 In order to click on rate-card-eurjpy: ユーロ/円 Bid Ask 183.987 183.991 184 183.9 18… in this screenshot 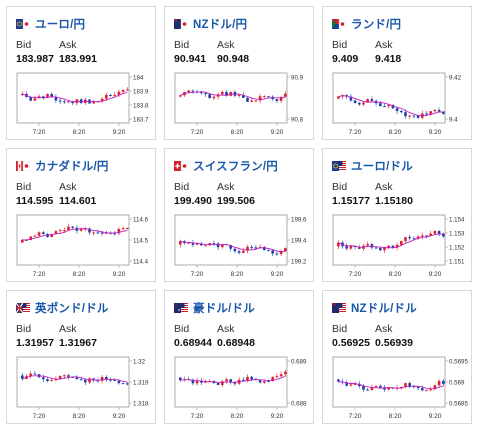, I will do `click(81, 73)`.